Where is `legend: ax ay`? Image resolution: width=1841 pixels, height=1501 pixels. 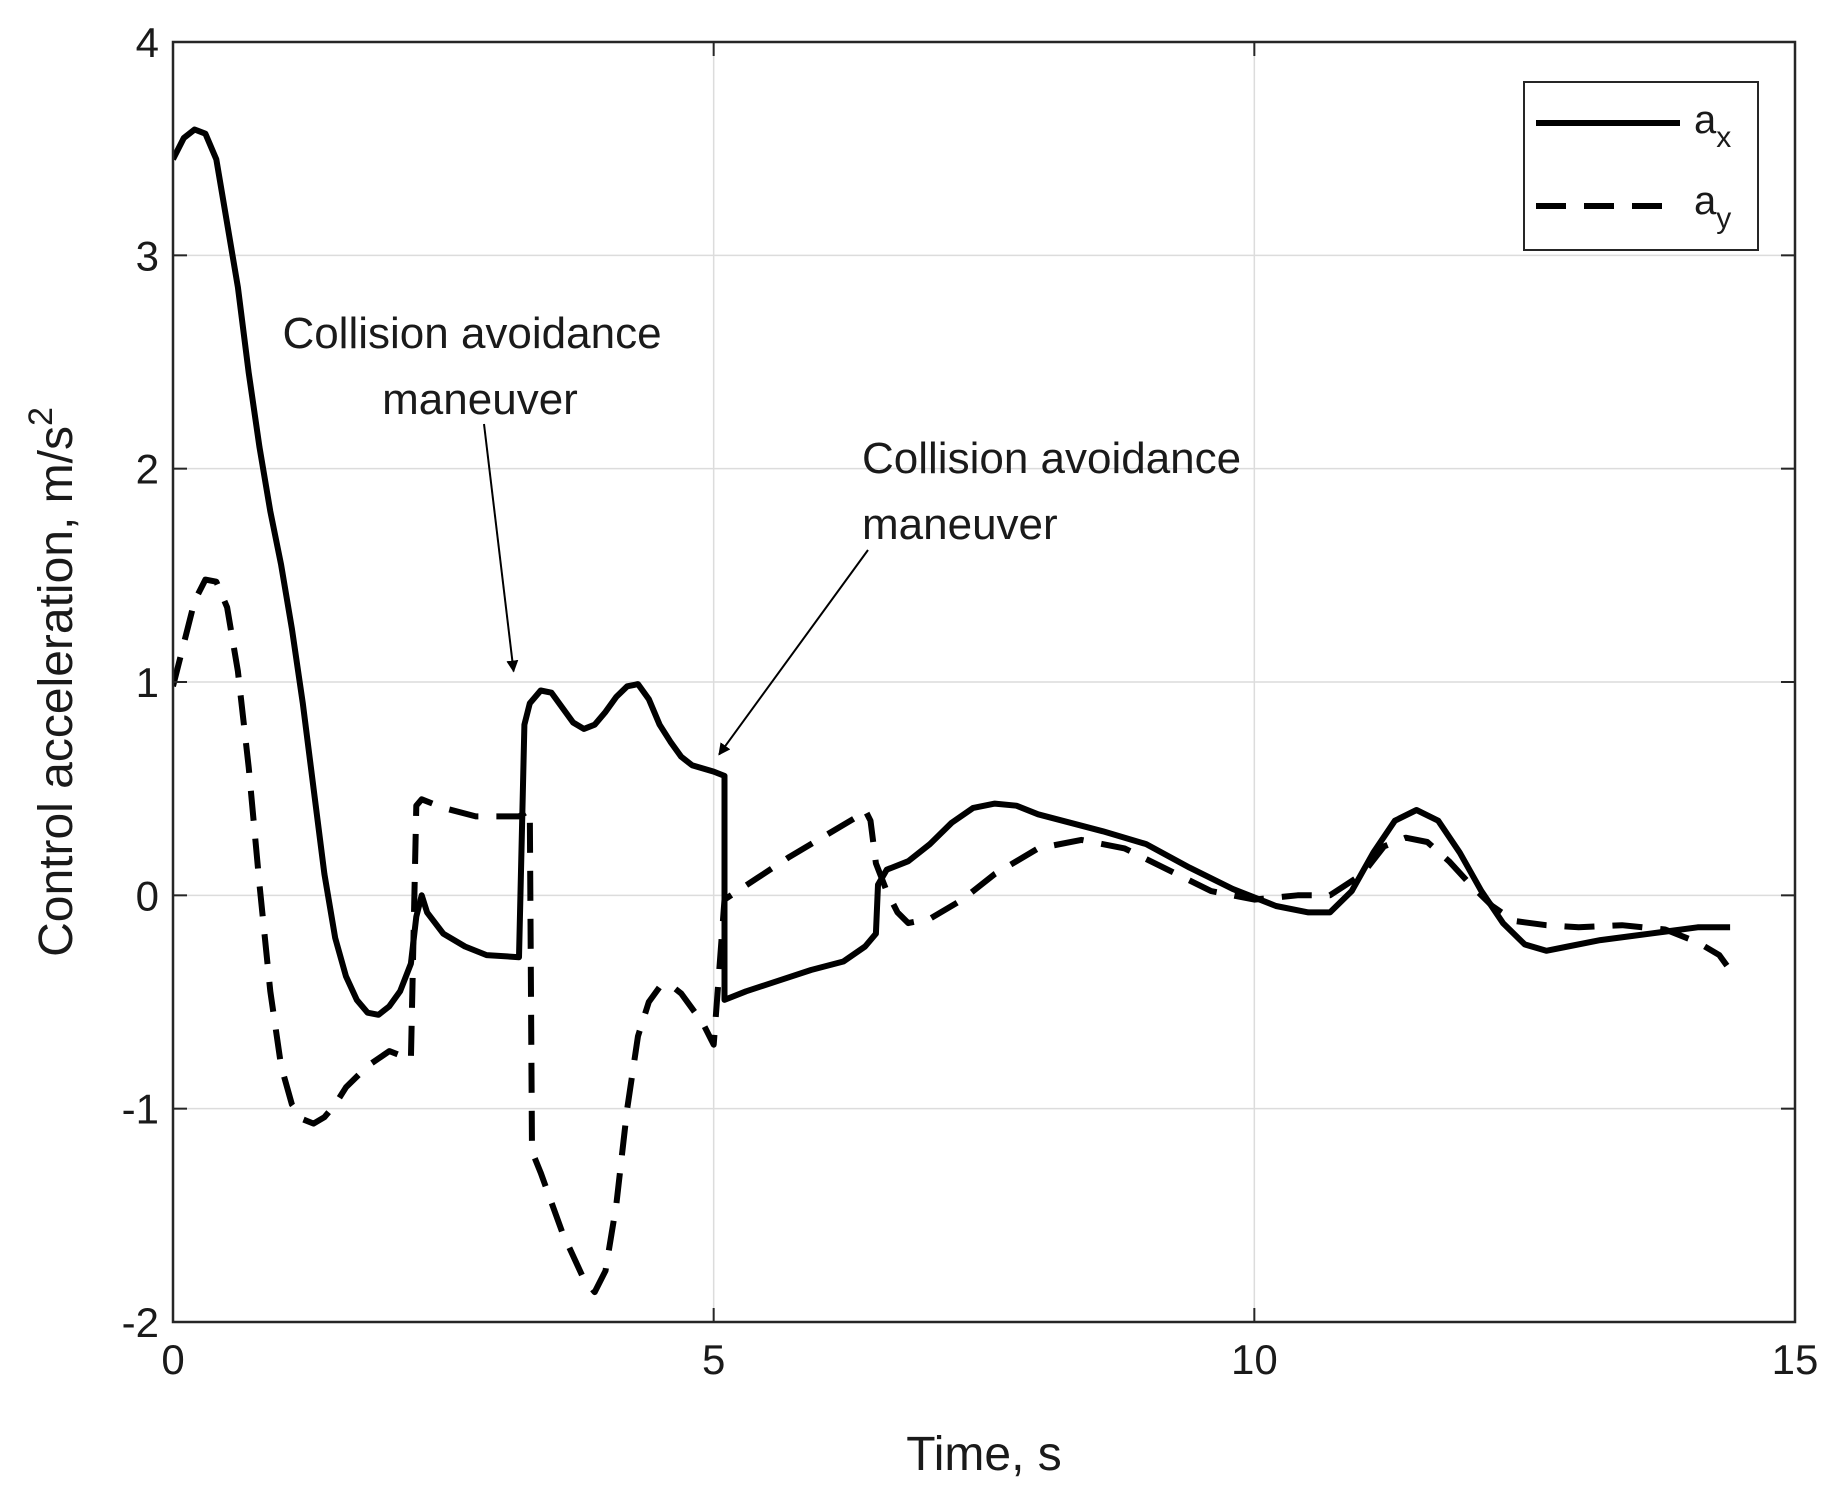
legend: ax ay is located at coordinates (1641, 166).